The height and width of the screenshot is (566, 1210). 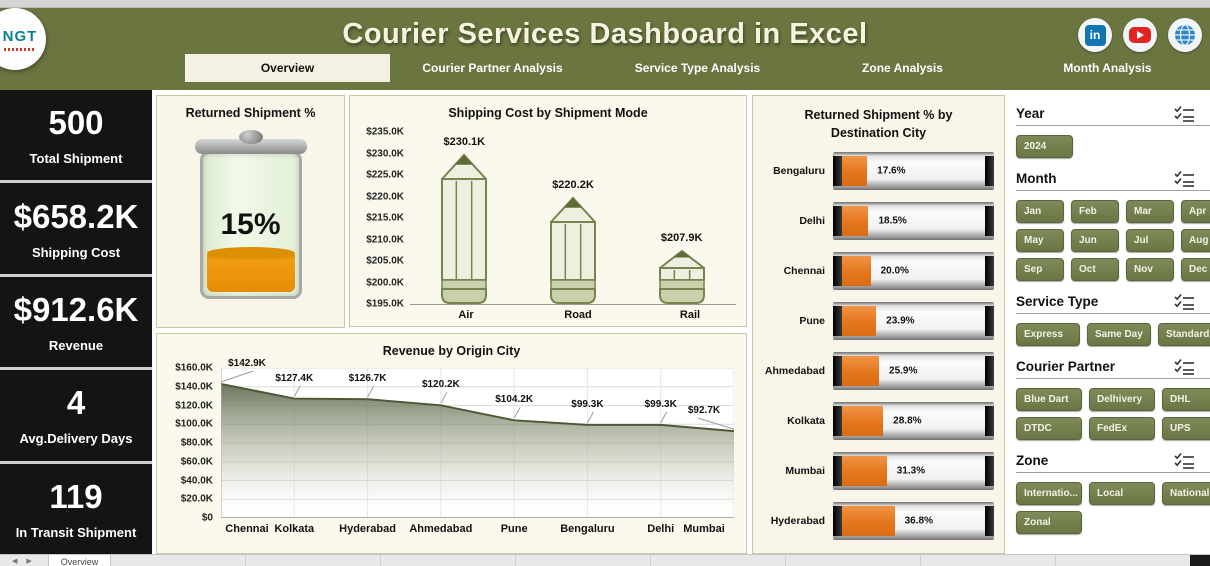 I want to click on pencil-xaxis: Air Road Rail, so click(x=578, y=315).